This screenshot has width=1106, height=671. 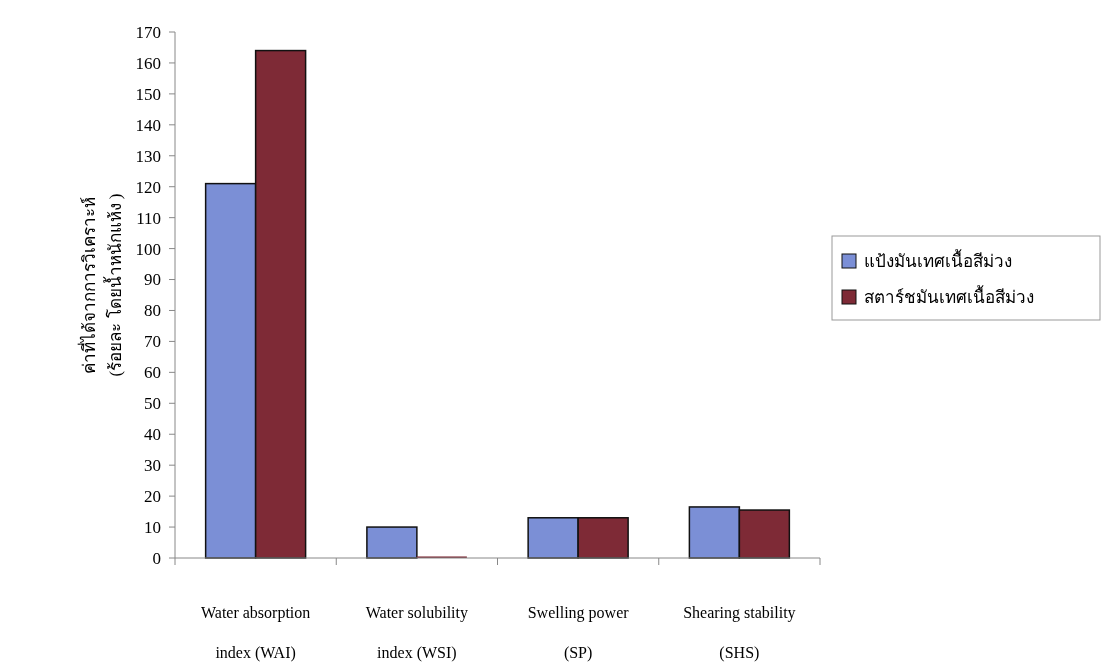 What do you see at coordinates (949, 295) in the screenshot?
I see `legend-label: สตาร์ชมันเทศเนื้อสีม่วง` at bounding box center [949, 295].